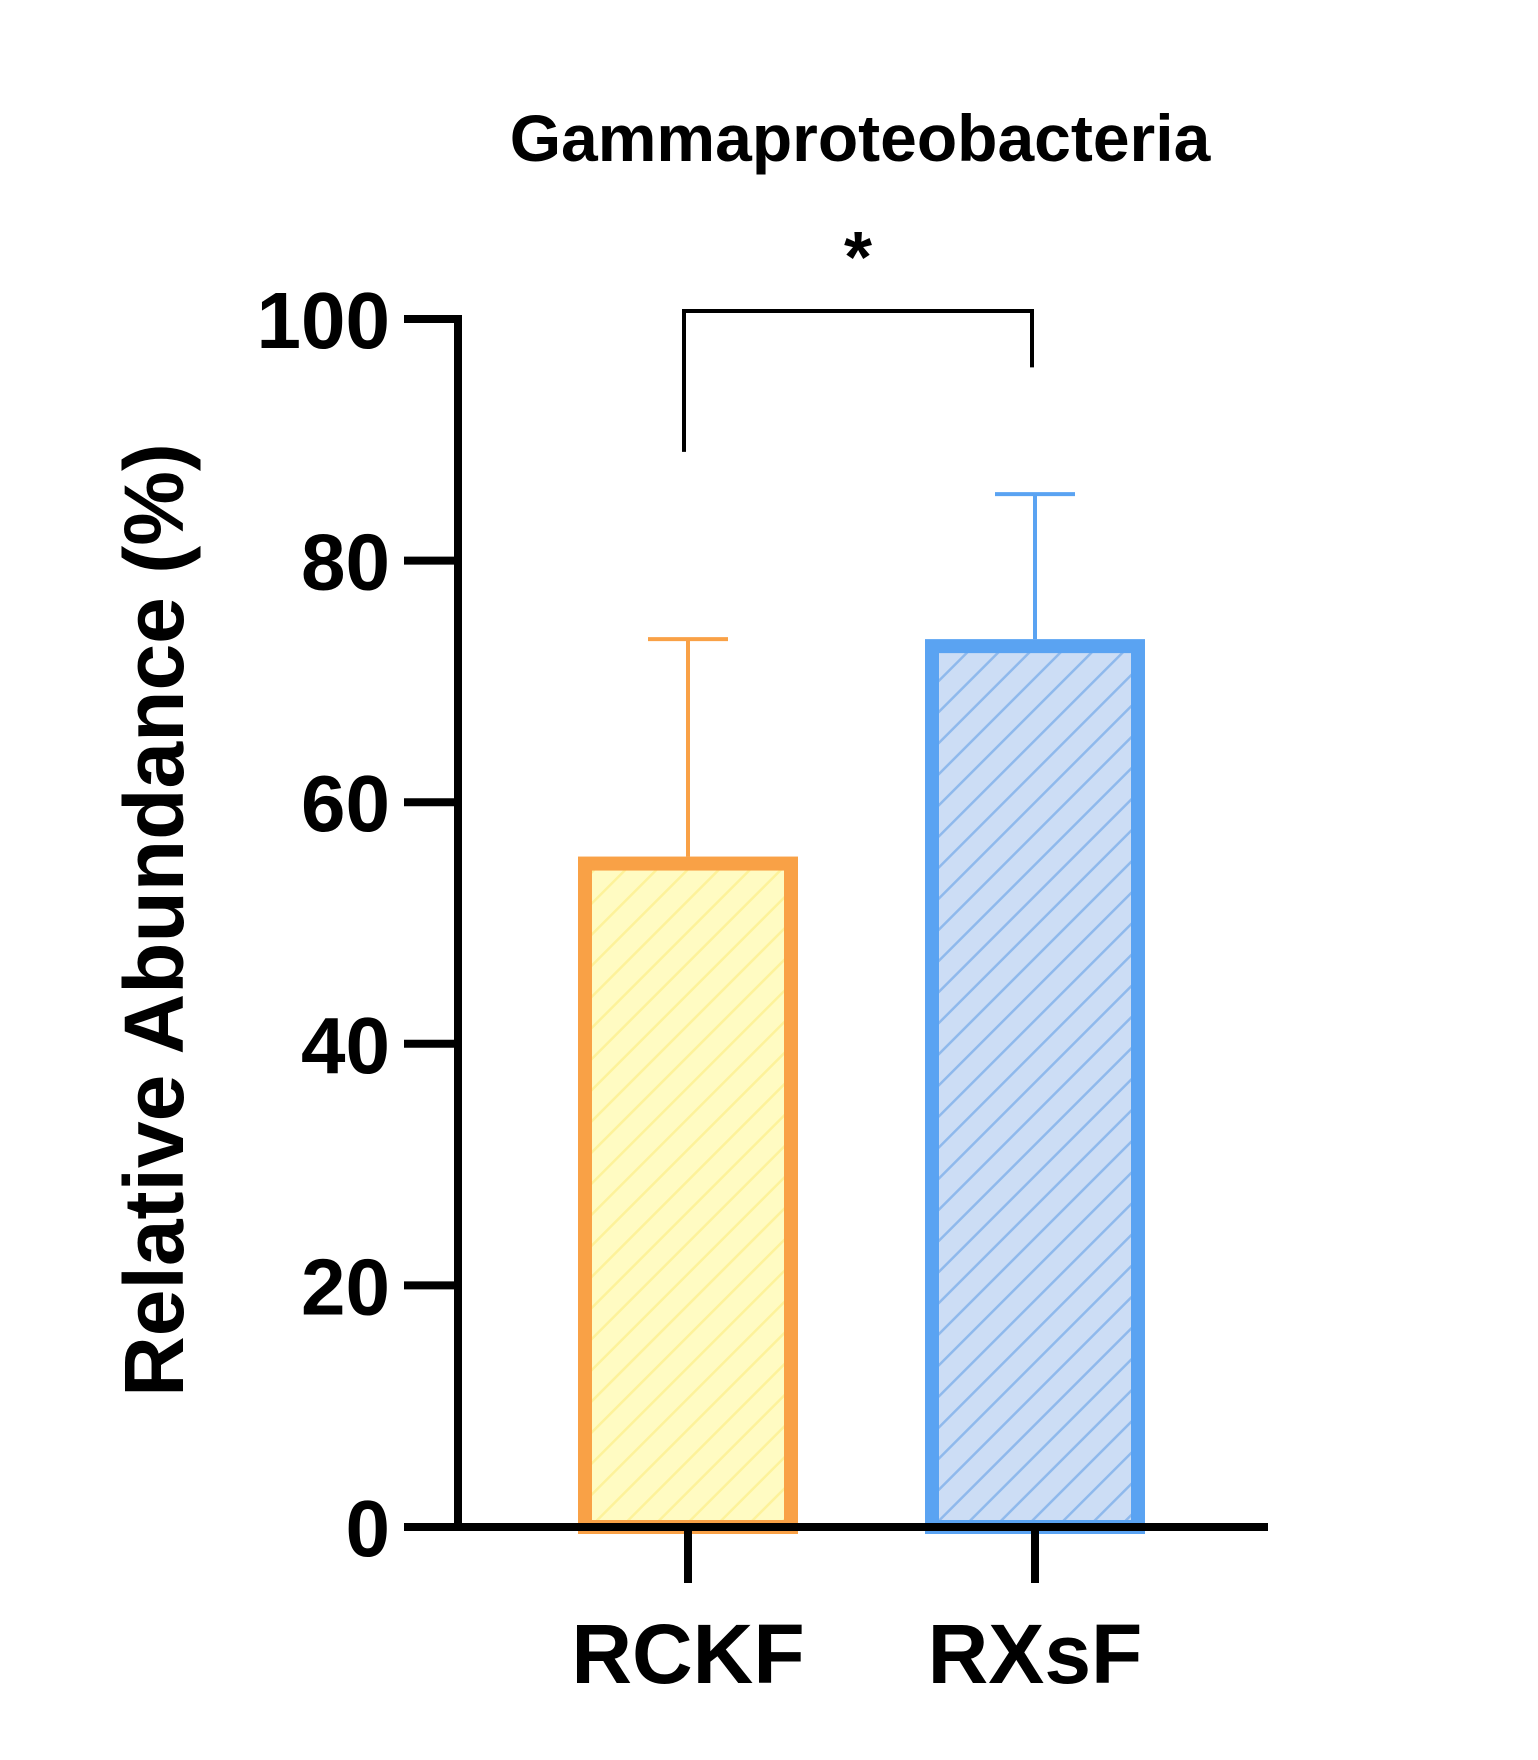 Image resolution: width=1538 pixels, height=1760 pixels. Describe the element at coordinates (345, 1045) in the screenshot. I see `y-tick-label-40: 40` at that location.